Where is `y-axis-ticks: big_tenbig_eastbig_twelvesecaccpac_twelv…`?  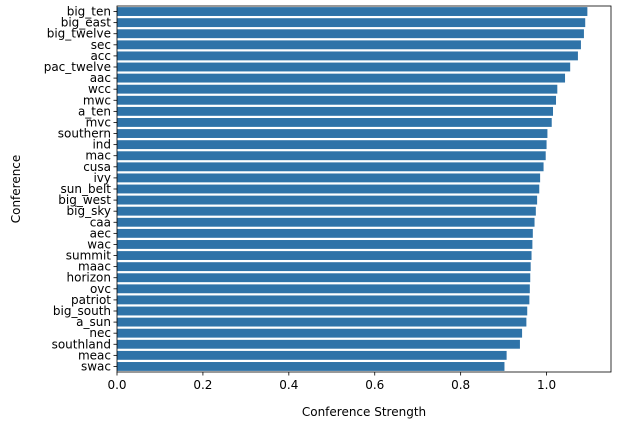 y-axis-ticks: big_tenbig_eastbig_twelvesecaccpac_twelv… is located at coordinates (80, 189).